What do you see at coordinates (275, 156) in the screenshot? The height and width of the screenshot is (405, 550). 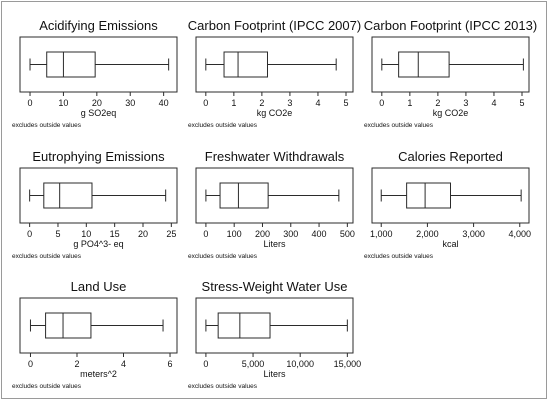 I see `chart-title: Freshwater Withdrawals` at bounding box center [275, 156].